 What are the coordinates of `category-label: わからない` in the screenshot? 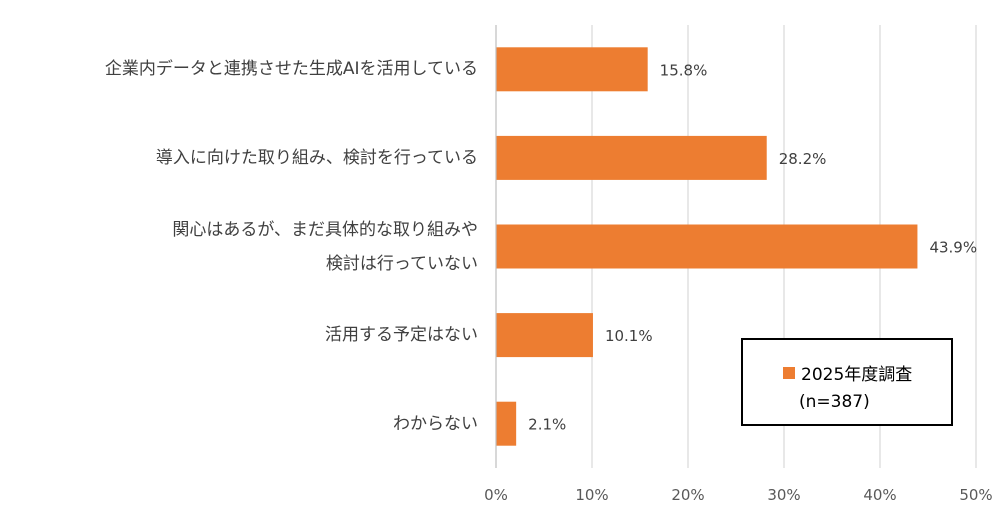 It's located at (435, 424).